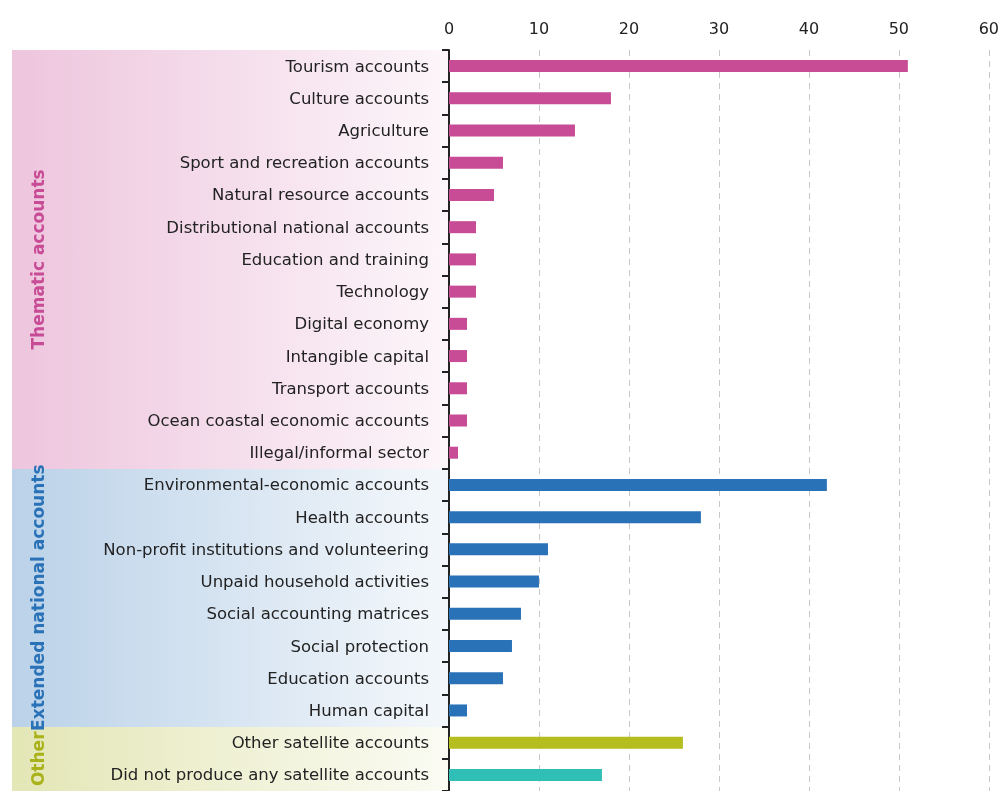 The height and width of the screenshot is (791, 1002). I want to click on y-tick-label: Did not produce any satellite accounts, so click(269, 775).